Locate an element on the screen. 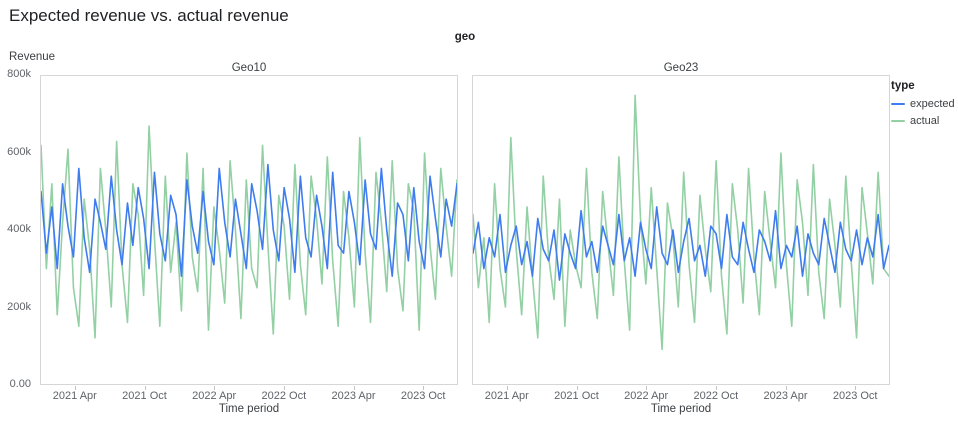 This screenshot has width=958, height=424. legend-item-expected: expected is located at coordinates (924, 104).